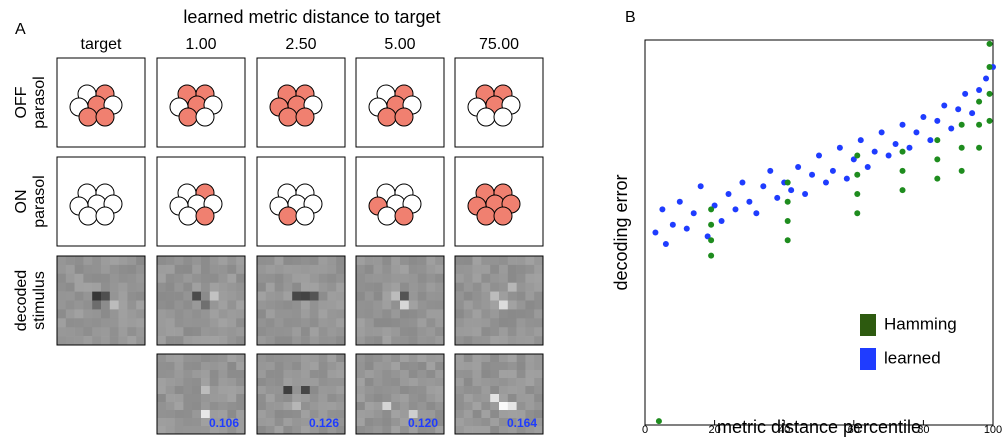 Image resolution: width=1004 pixels, height=437 pixels. I want to click on stimulus-frame, so click(301, 394).